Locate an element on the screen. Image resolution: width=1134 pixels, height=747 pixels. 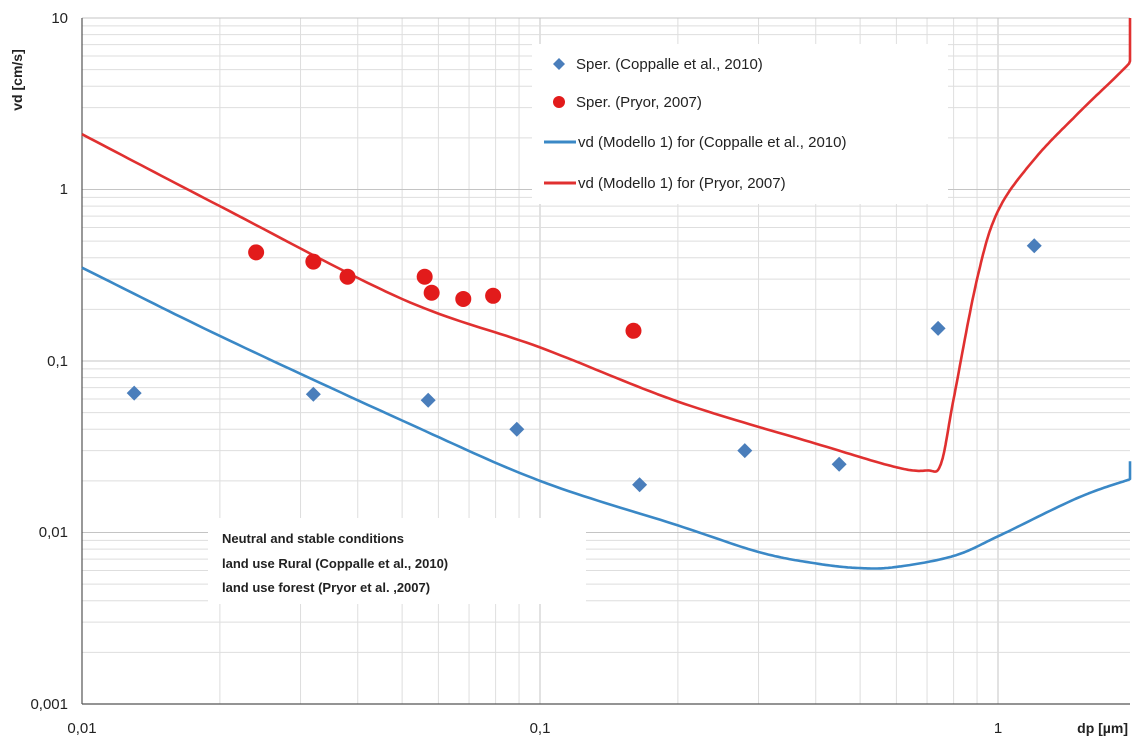
y-tick-label: 1 is located at coordinates (64, 189).